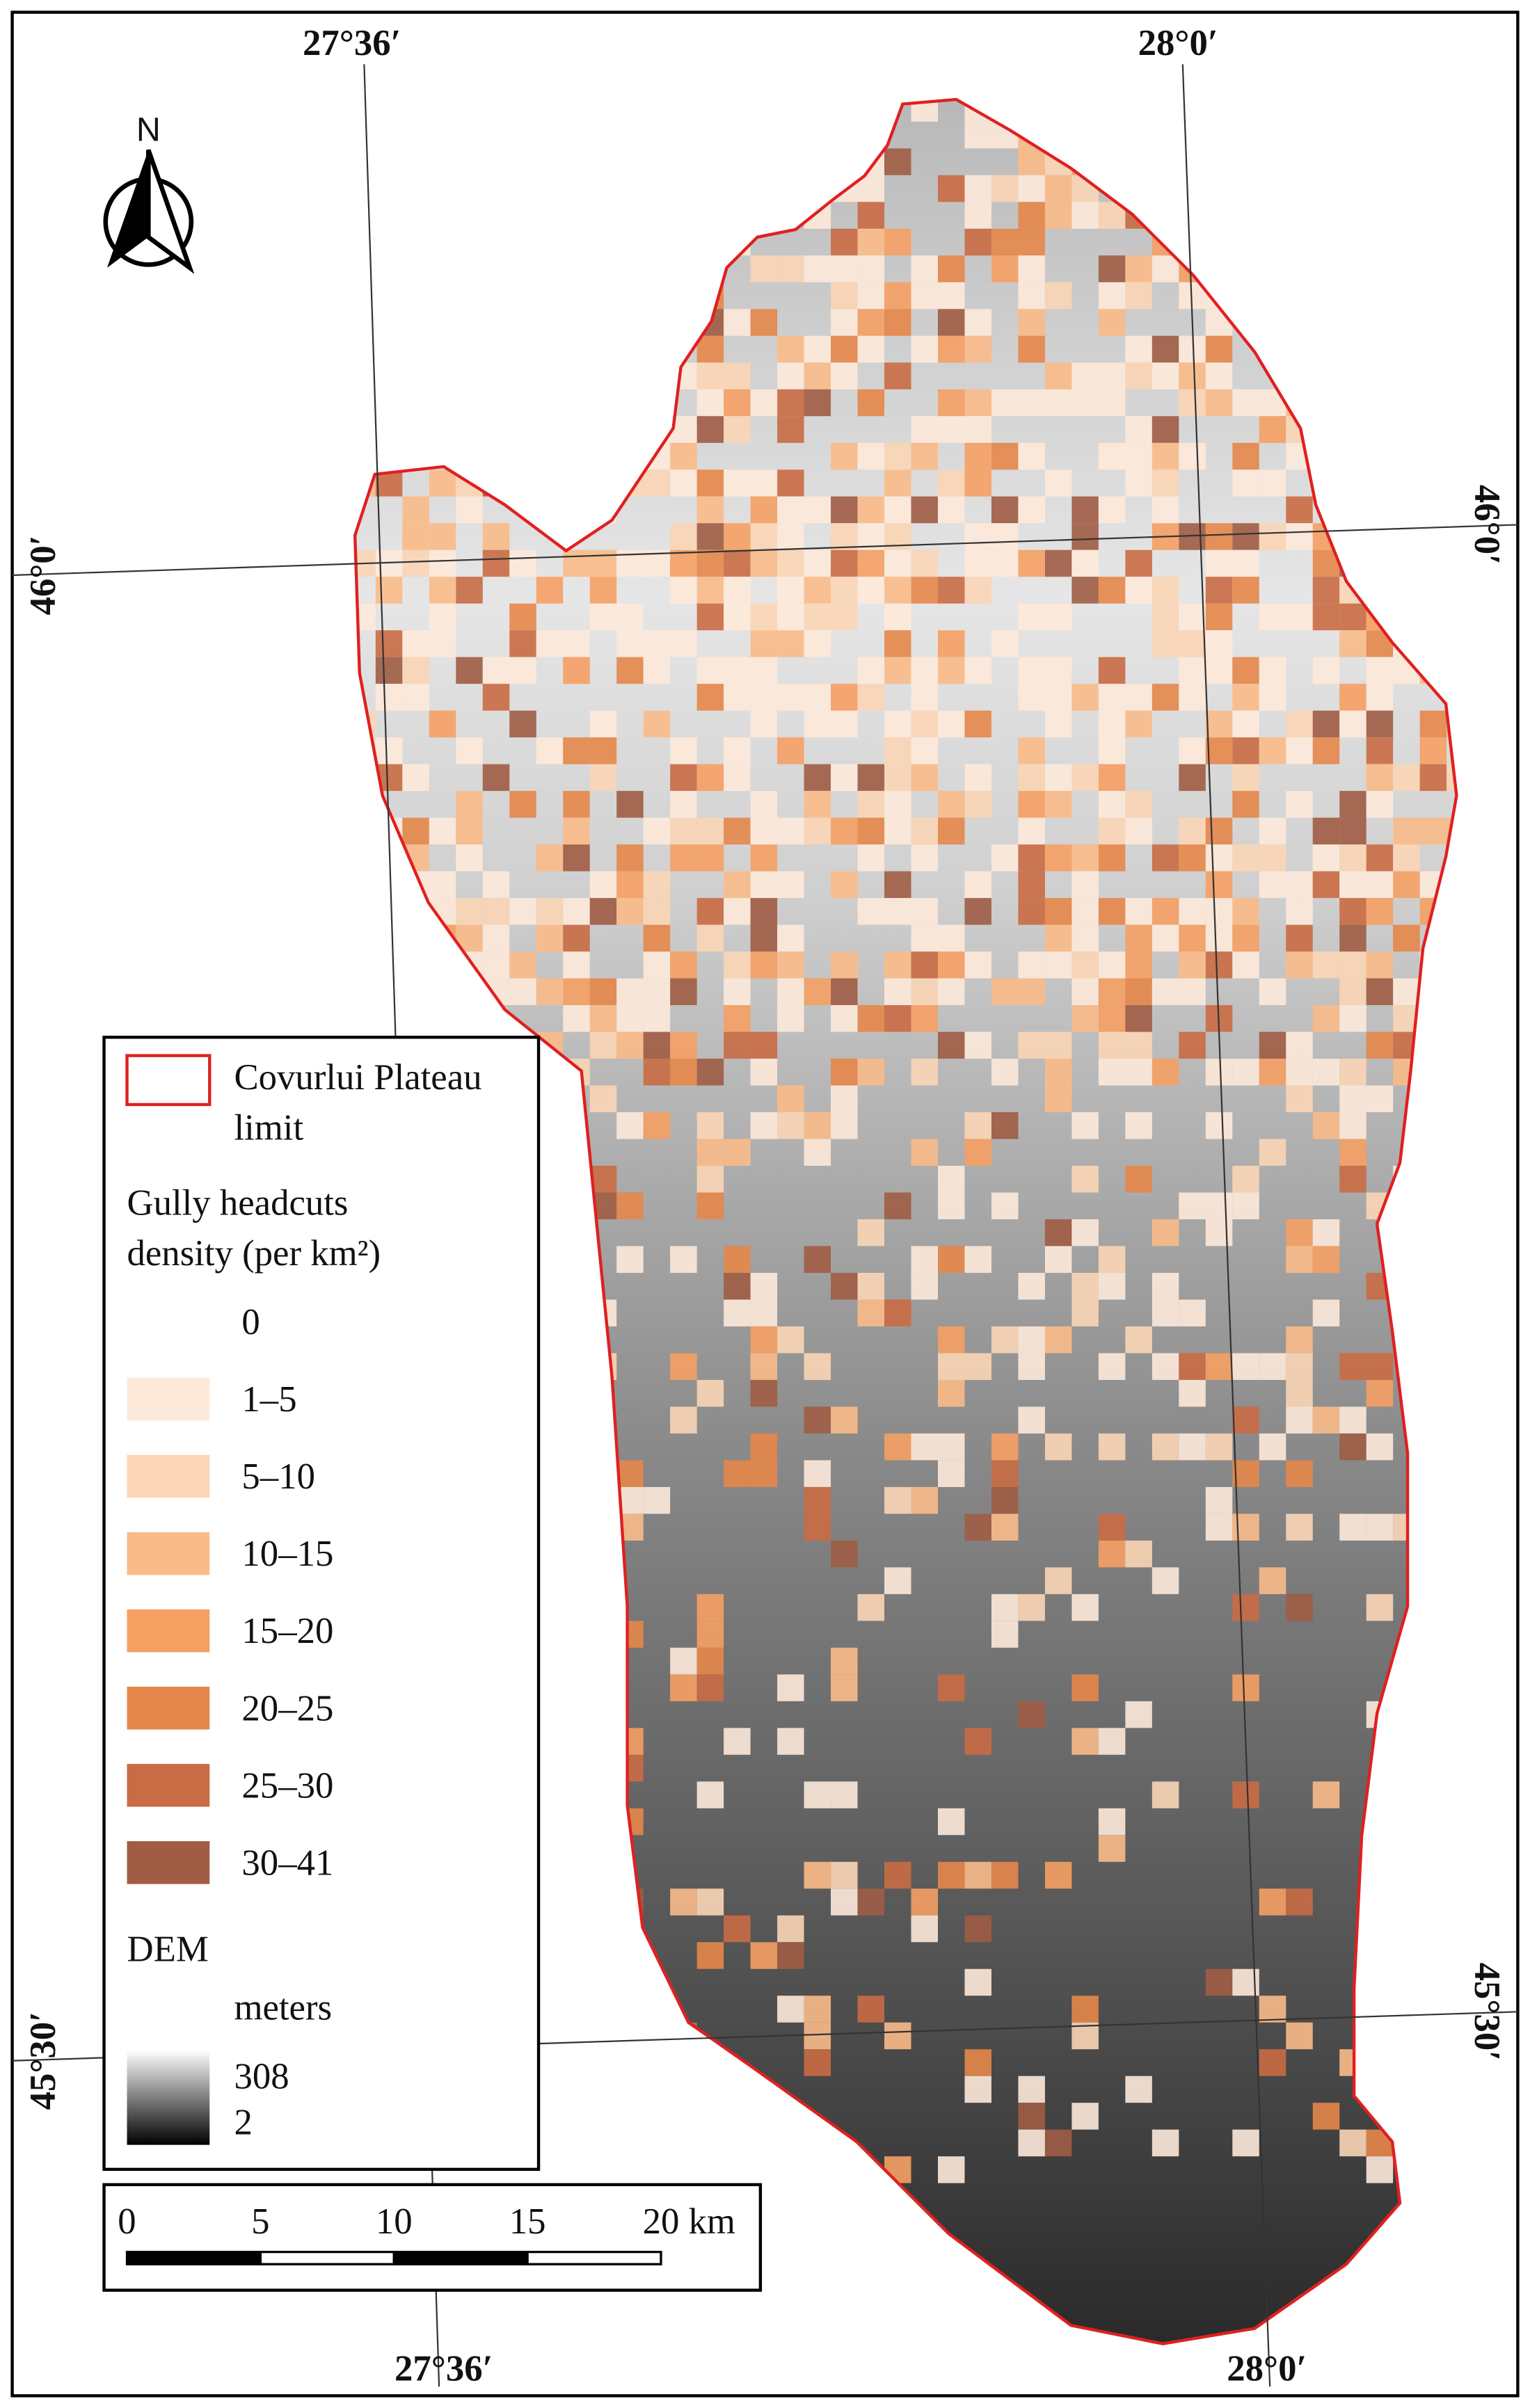 This screenshot has height=2408, width=1530. Describe the element at coordinates (352, 43) in the screenshot. I see `graticule-label: 27°36′` at that location.